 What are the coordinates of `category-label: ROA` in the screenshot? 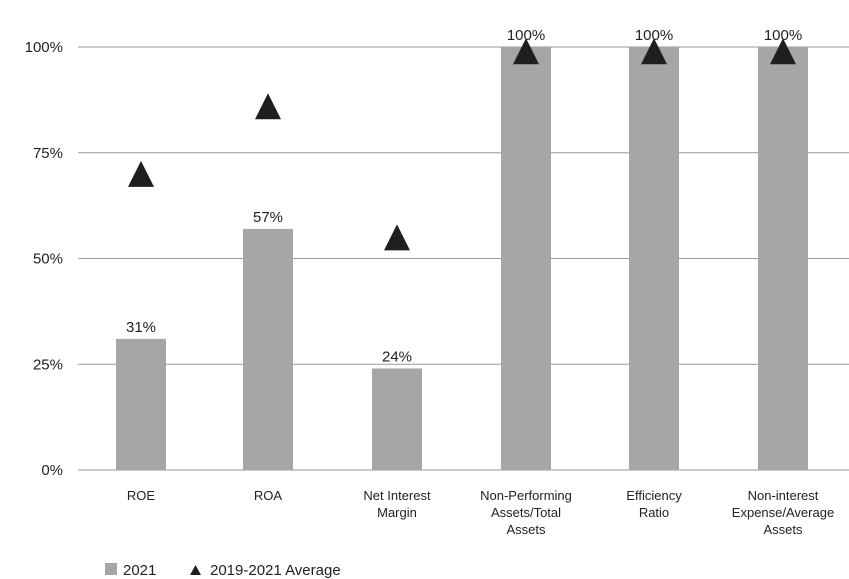 It's located at (268, 495).